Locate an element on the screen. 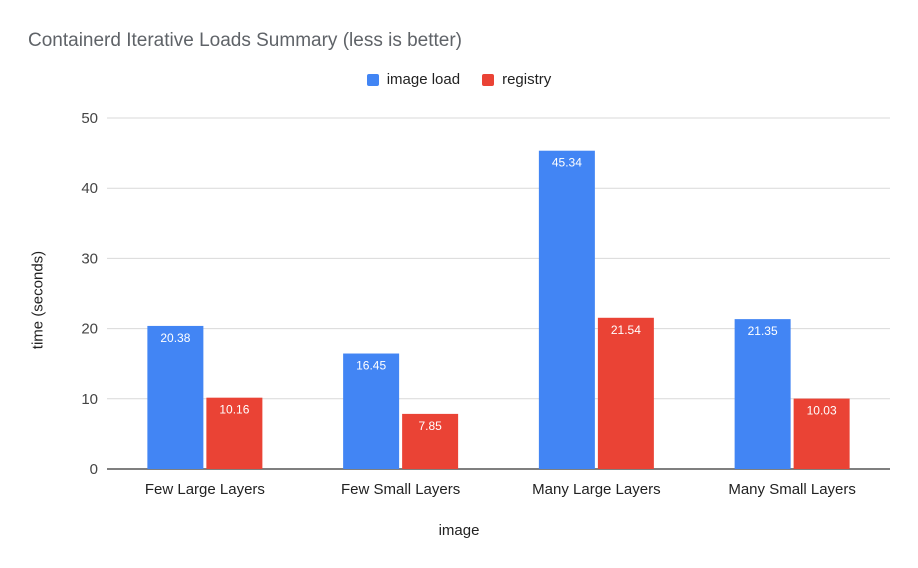 This screenshot has height=568, width=918. x-tick-label: Many Large Layers is located at coordinates (596, 489).